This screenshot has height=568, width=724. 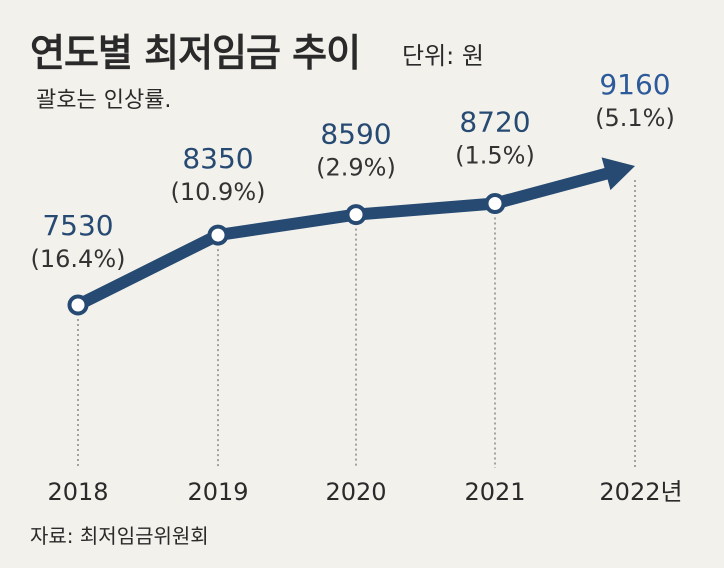 I want to click on x-tick-label-5: 2022년, so click(x=640, y=492).